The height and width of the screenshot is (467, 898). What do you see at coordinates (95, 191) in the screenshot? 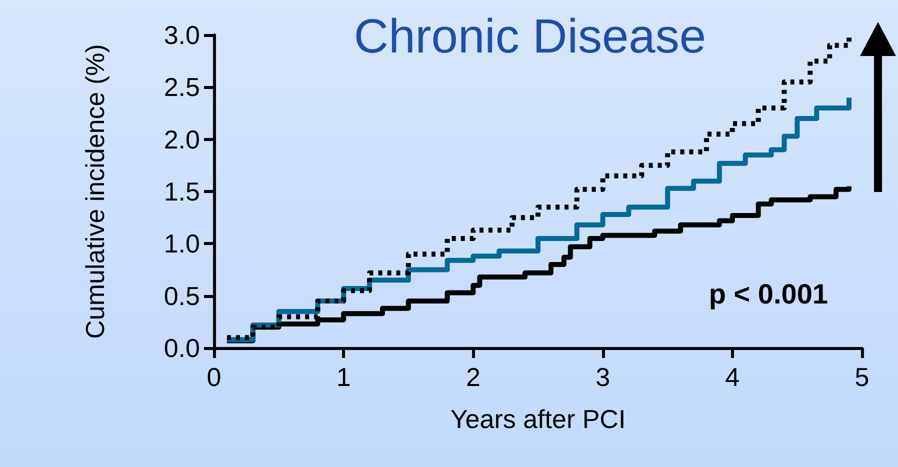
I see `y-axis-title: Cumulative incidence (%)` at bounding box center [95, 191].